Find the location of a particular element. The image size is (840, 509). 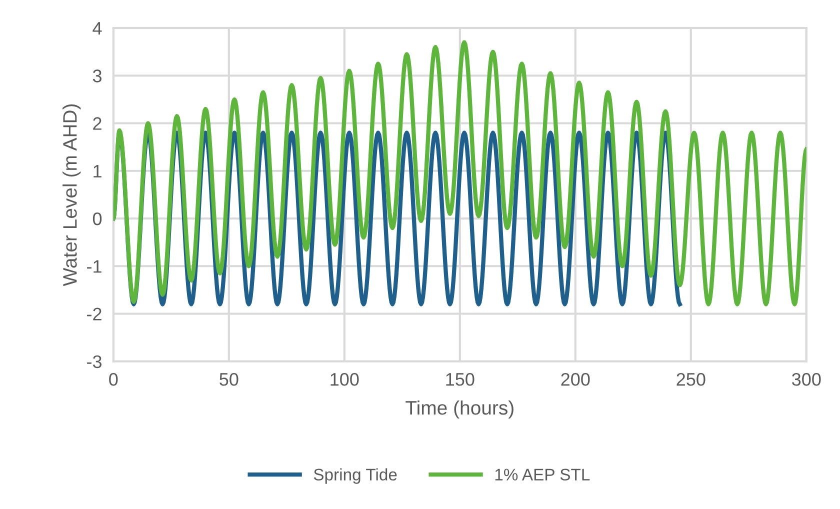

y-tick-label: 0 is located at coordinates (97, 219).